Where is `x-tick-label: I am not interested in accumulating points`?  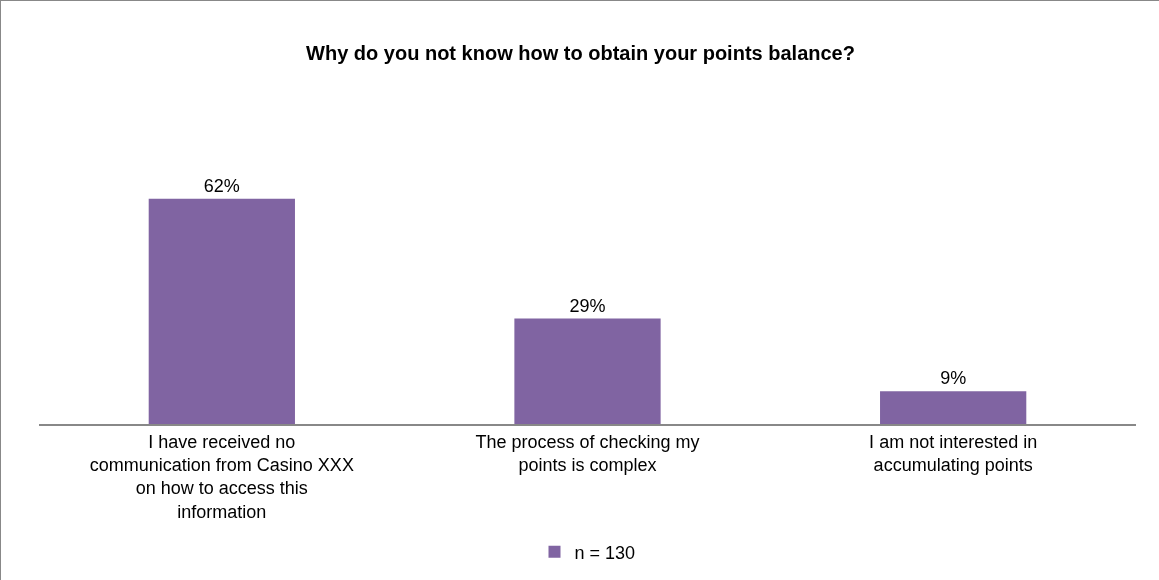 x-tick-label: I am not interested in accumulating points is located at coordinates (953, 453).